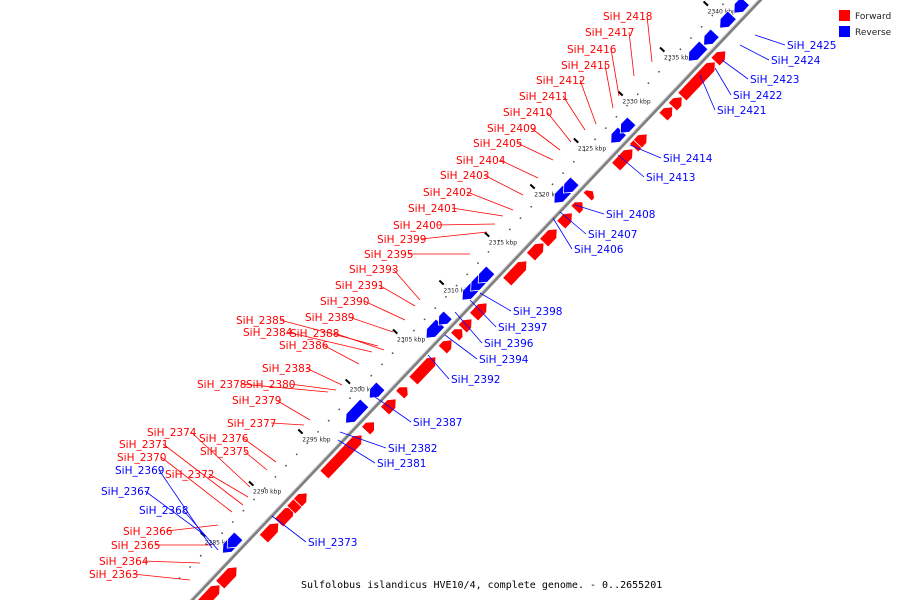 The width and height of the screenshot is (900, 600). What do you see at coordinates (268, 333) in the screenshot?
I see `forward-gene-label: SiH_2384` at bounding box center [268, 333].